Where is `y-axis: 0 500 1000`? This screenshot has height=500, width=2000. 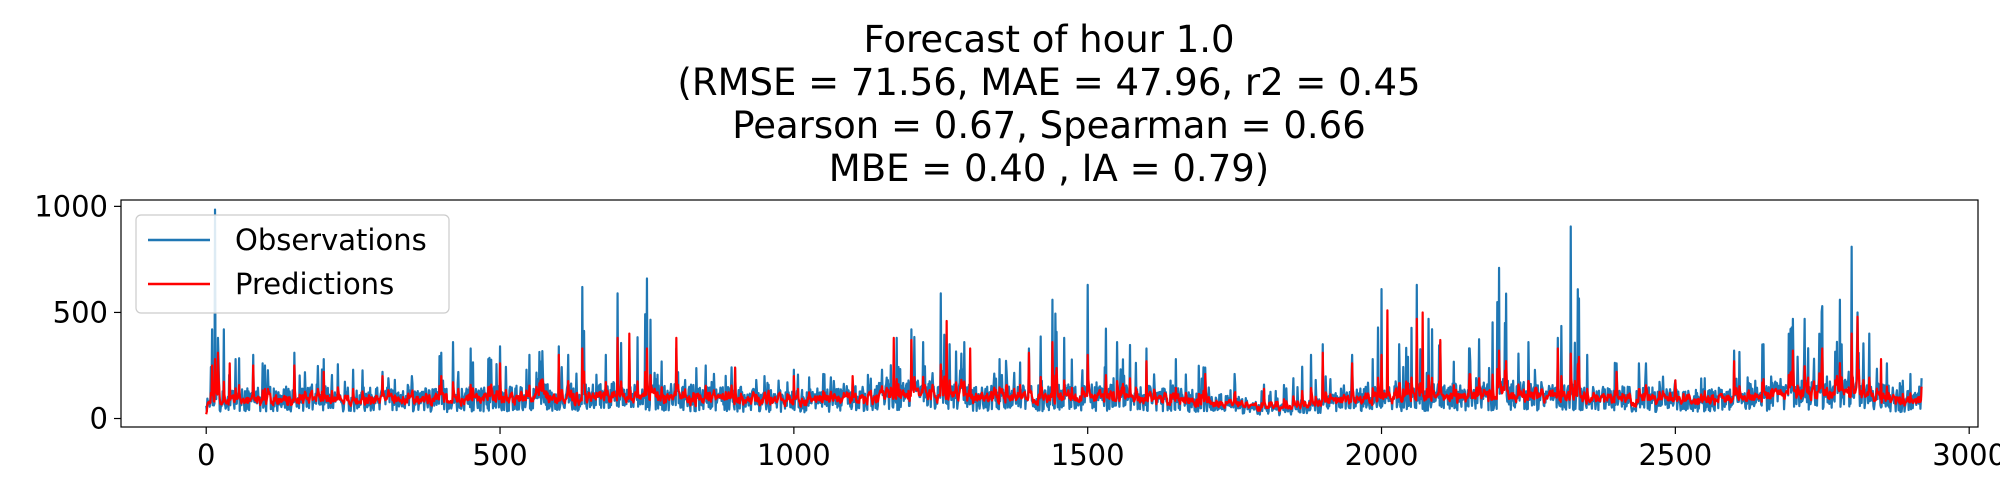
y-axis: 0 500 1000 is located at coordinates (77, 312).